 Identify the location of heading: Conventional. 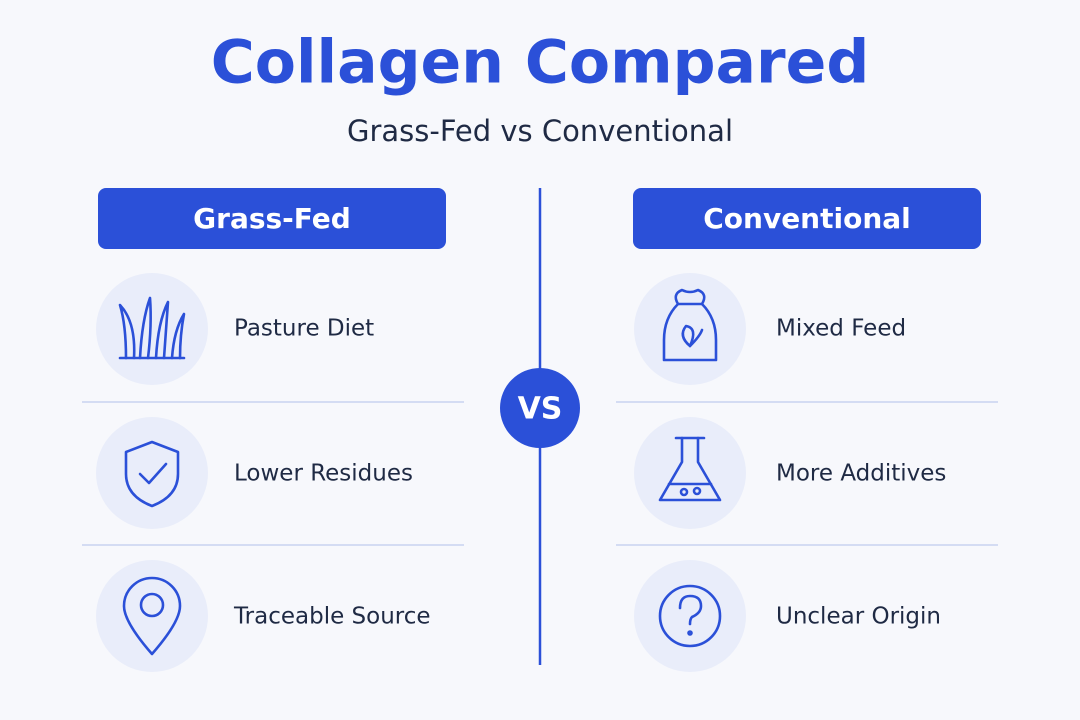
(807, 218).